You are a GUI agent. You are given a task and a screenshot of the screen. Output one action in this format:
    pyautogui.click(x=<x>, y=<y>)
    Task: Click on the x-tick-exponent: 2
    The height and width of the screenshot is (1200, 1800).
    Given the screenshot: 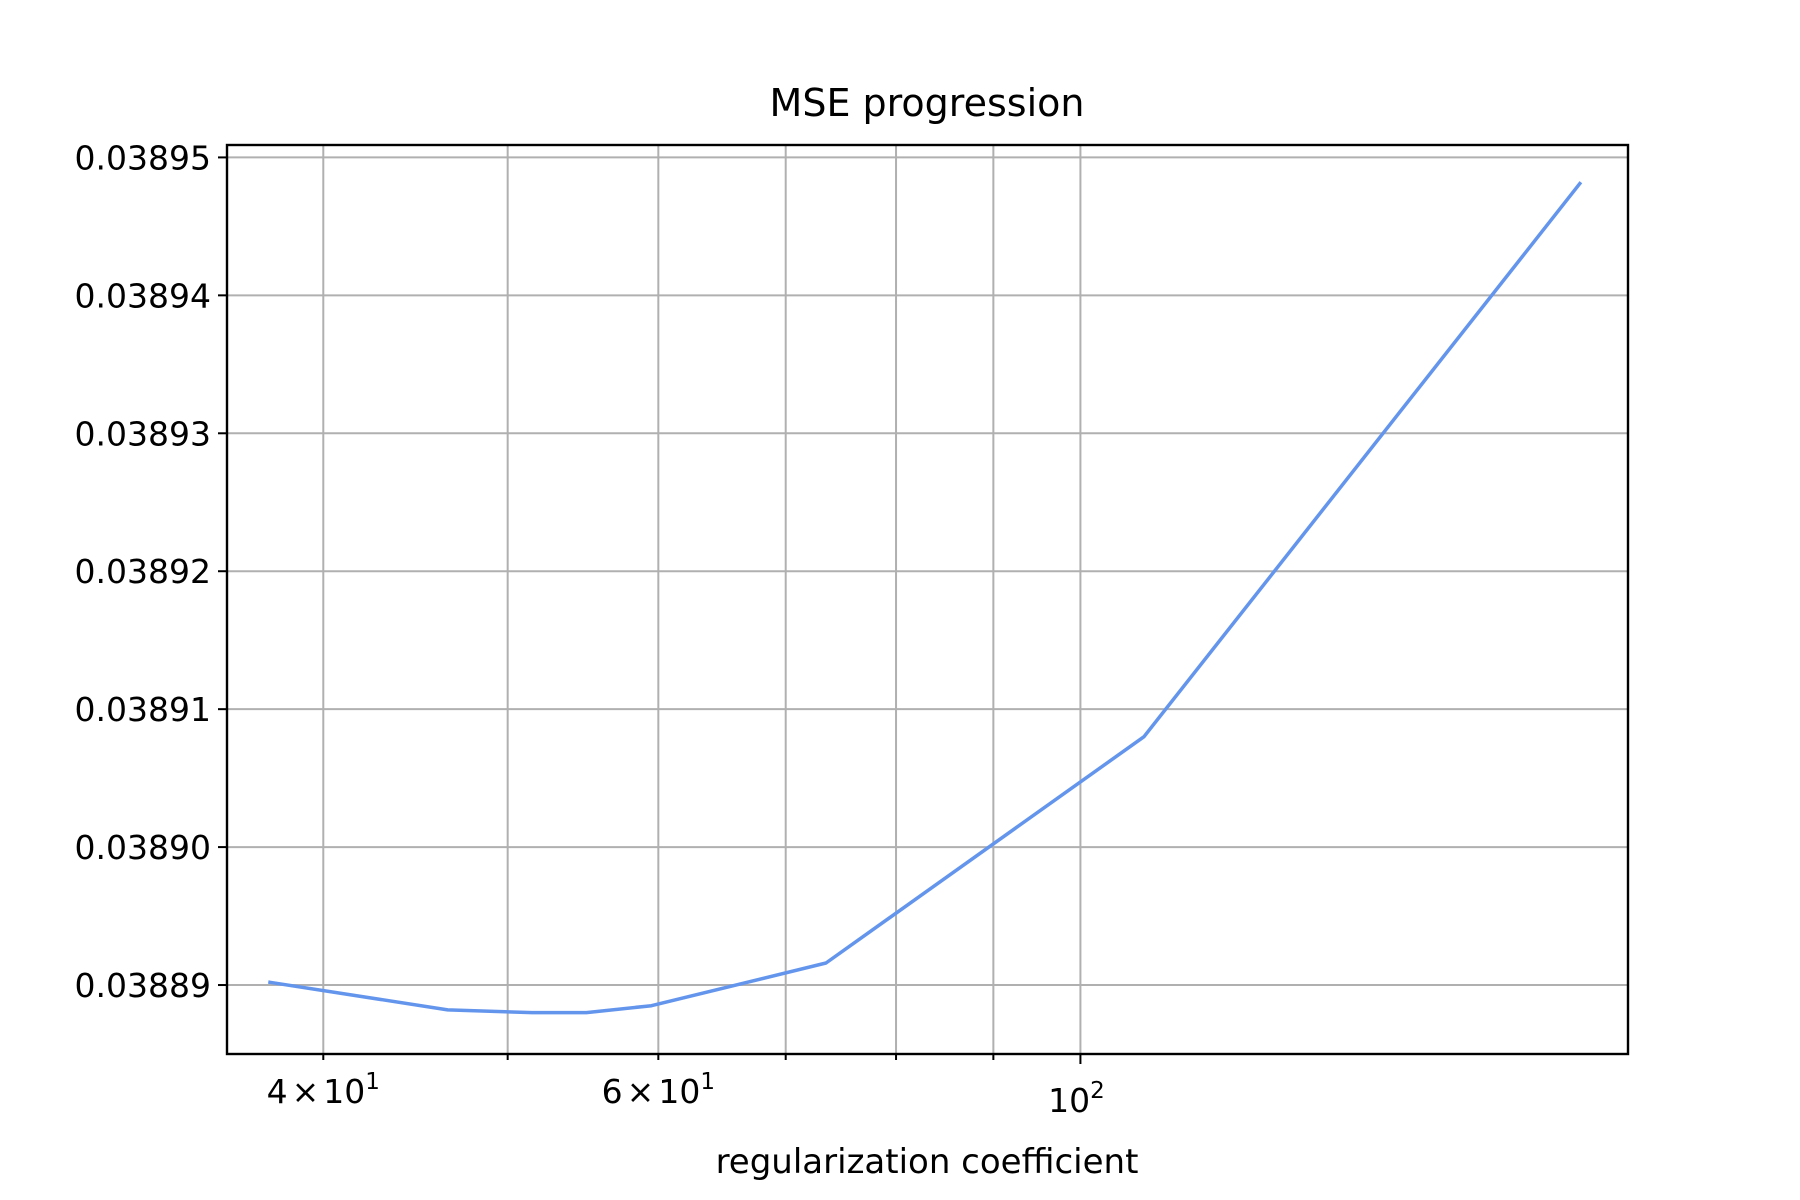 What is the action you would take?
    pyautogui.click(x=1097, y=1091)
    